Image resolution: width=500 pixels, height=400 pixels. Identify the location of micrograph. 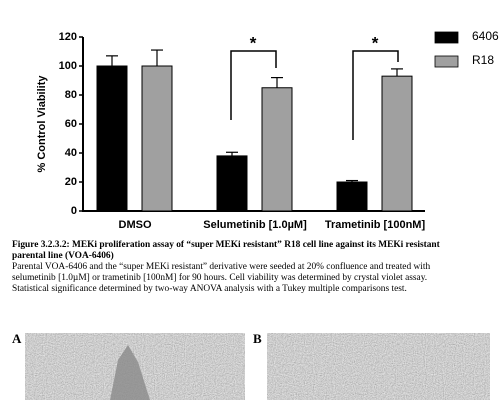
(378, 366).